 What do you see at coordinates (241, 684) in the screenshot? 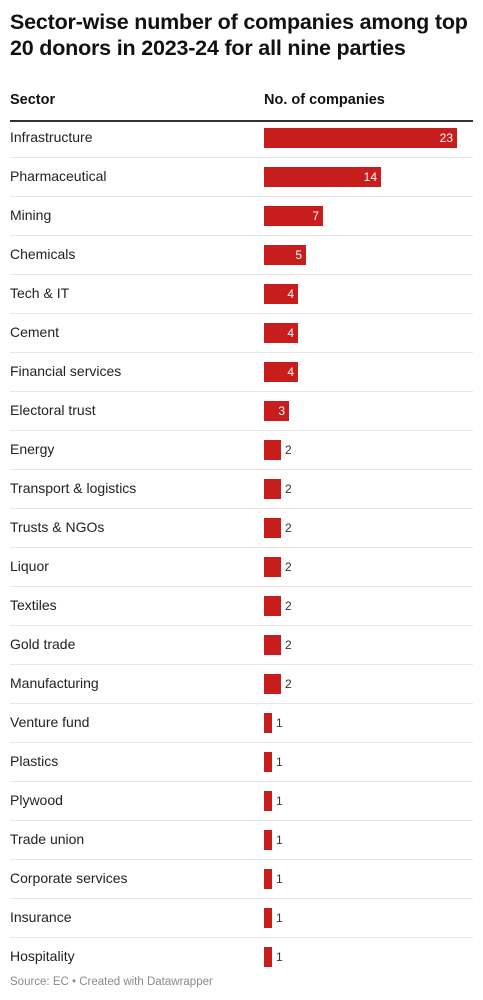
I see `table-row: Manufacturing 2` at bounding box center [241, 684].